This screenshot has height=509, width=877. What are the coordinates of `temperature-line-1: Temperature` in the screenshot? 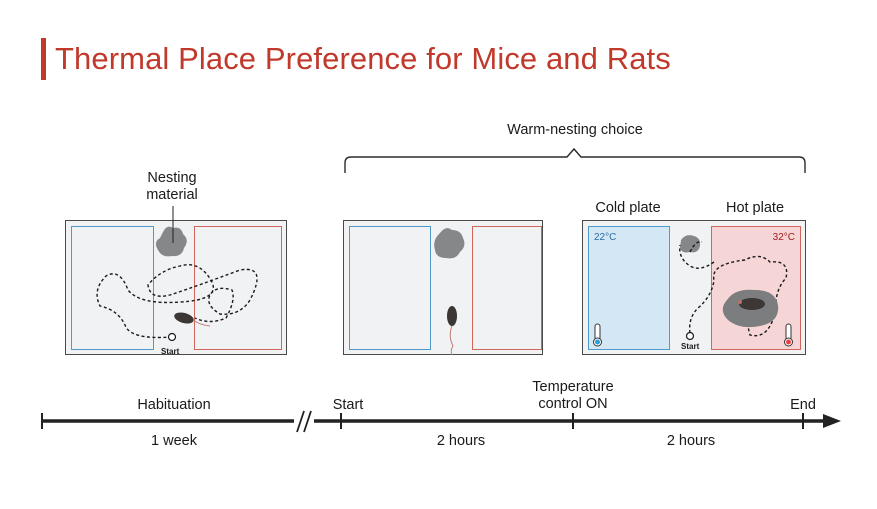 It's located at (573, 387).